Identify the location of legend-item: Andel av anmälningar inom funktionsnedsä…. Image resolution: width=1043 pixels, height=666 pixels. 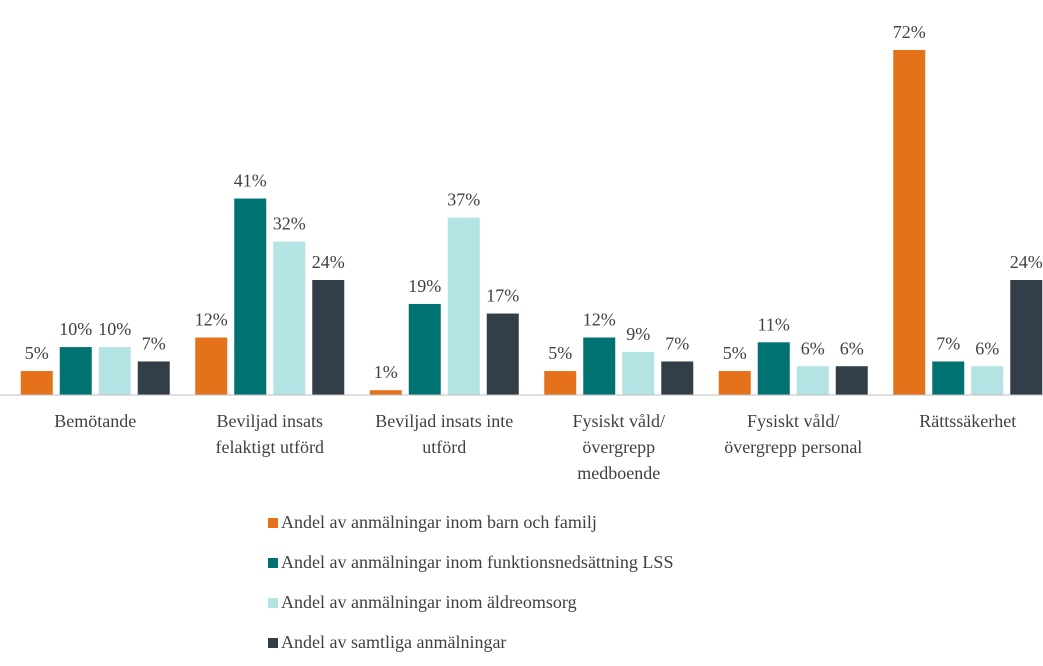
(470, 562).